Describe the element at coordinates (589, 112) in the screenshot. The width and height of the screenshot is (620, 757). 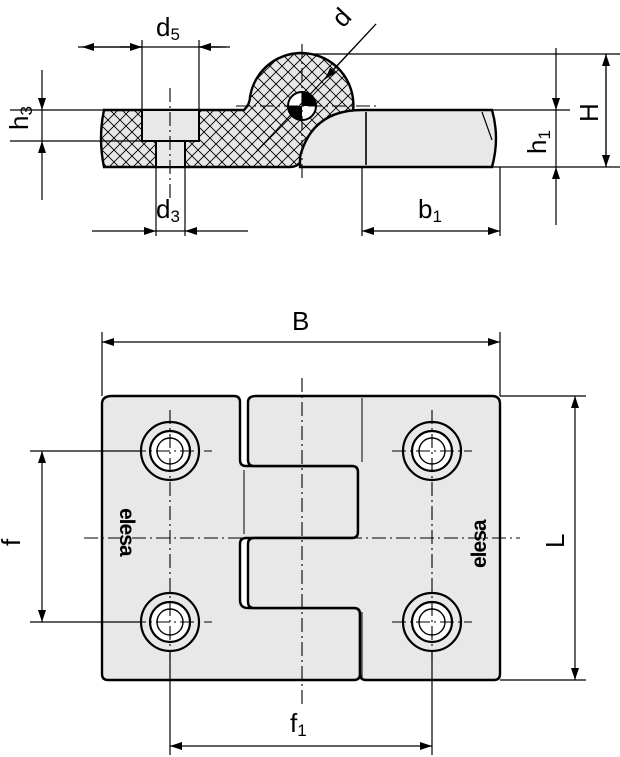
I see `dim-label-H: H` at that location.